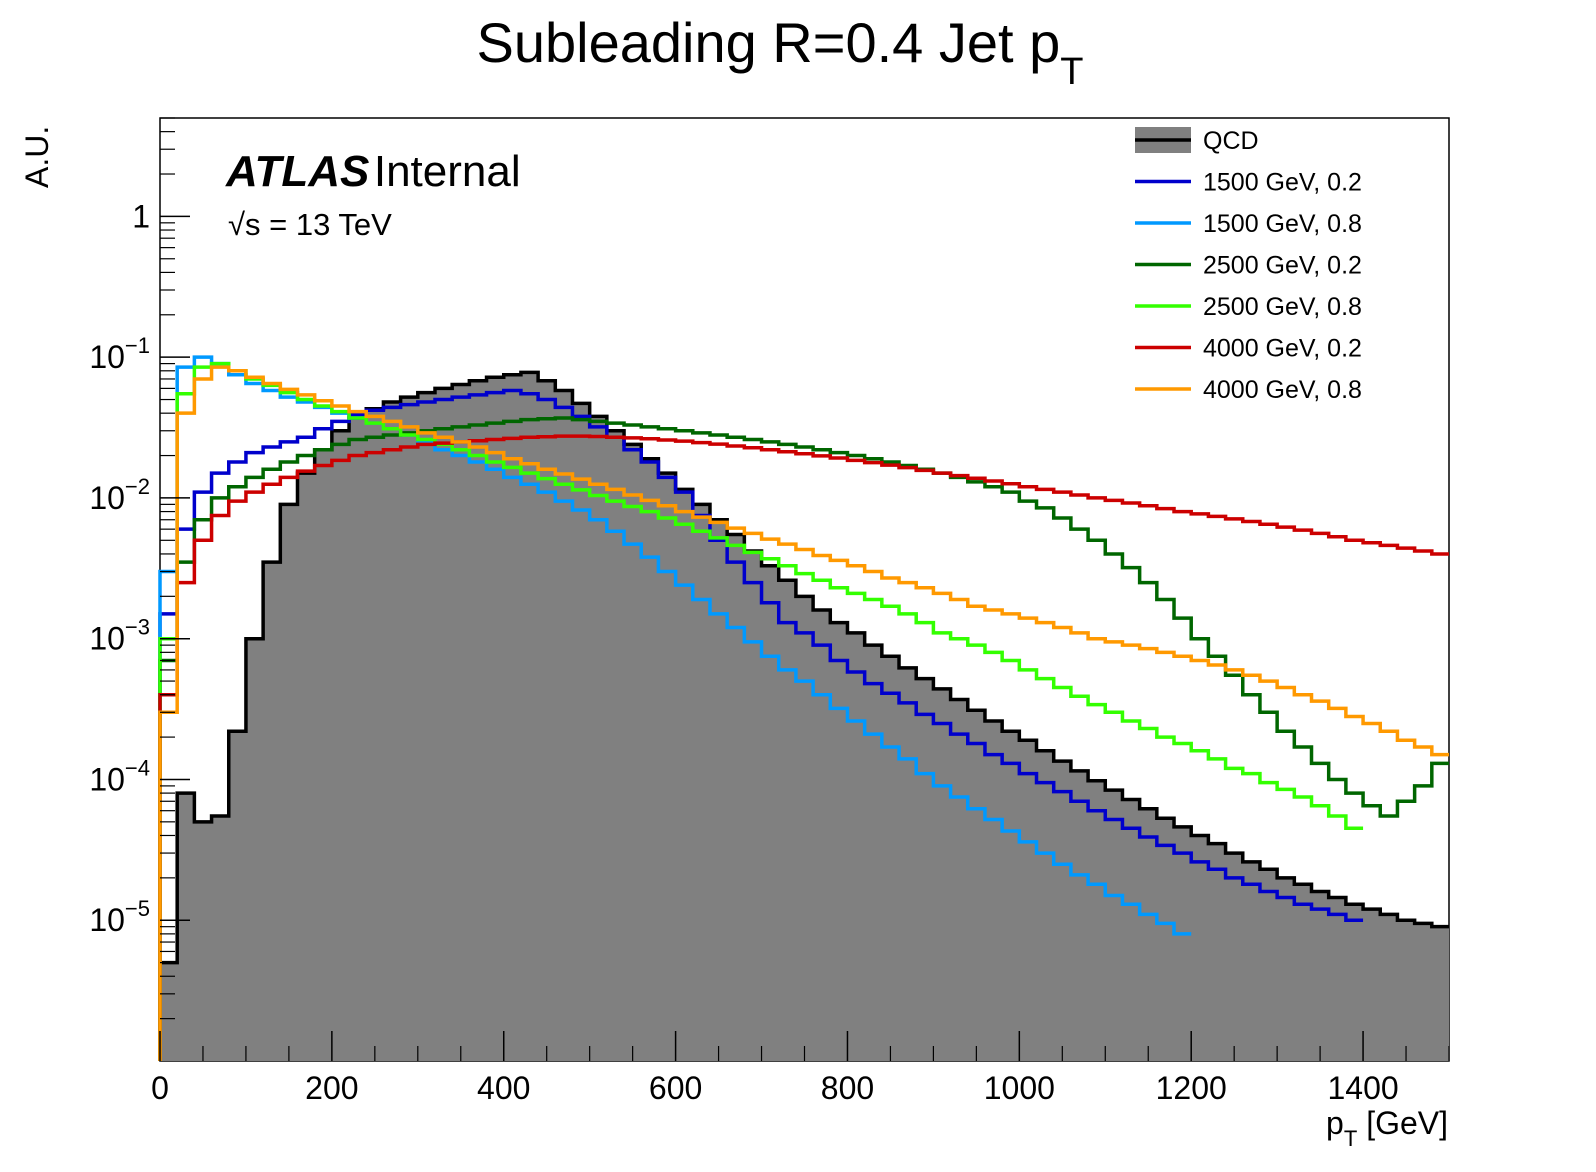 The width and height of the screenshot is (1596, 1172). Describe the element at coordinates (331, 1088) in the screenshot. I see `x-tick-label: 200` at that location.